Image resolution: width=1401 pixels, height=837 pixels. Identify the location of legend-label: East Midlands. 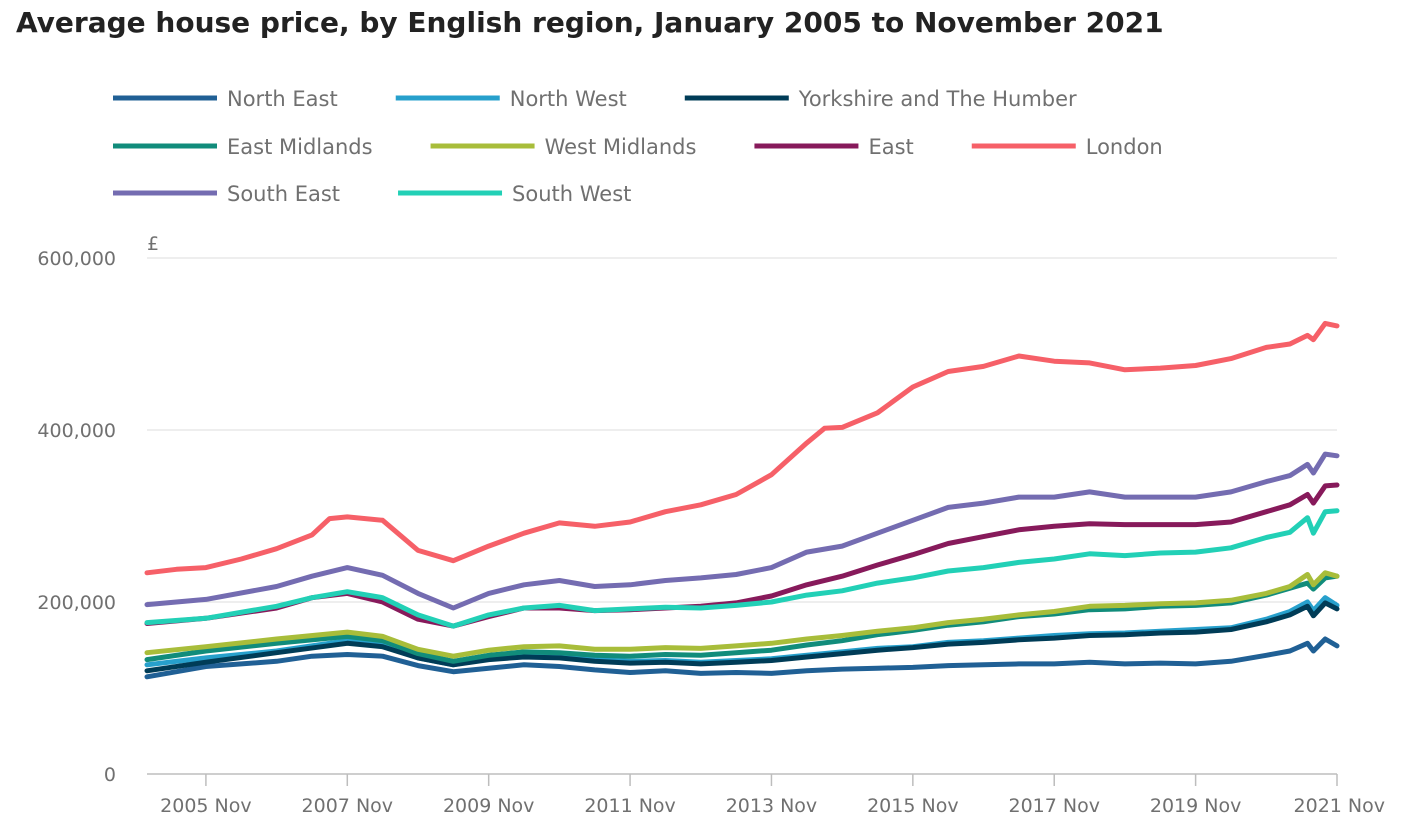
(300, 147).